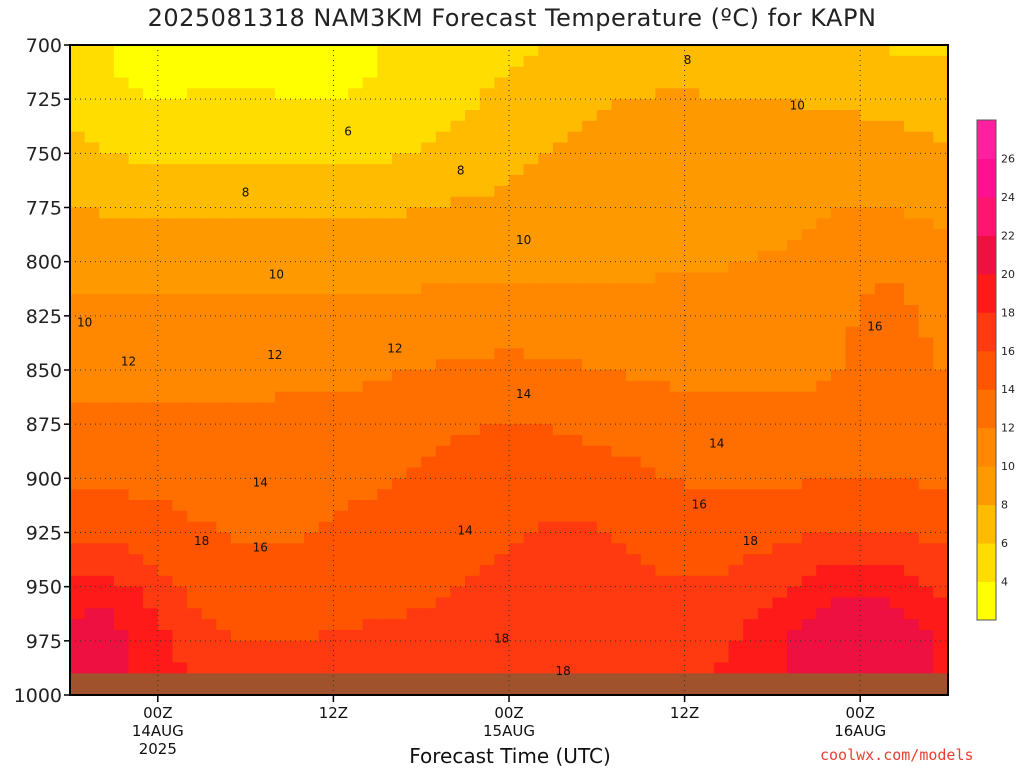  Describe the element at coordinates (510, 756) in the screenshot. I see `x-axis-label: Forecast Time (UTC)` at that location.